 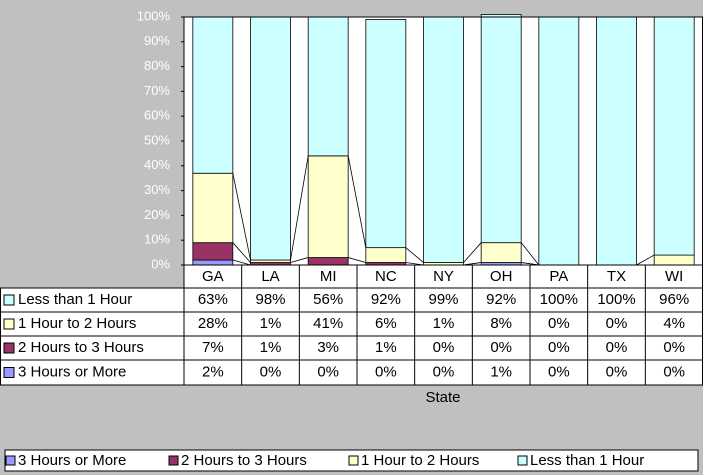 What do you see at coordinates (443, 299) in the screenshot?
I see `data-table-cell: 99%` at bounding box center [443, 299].